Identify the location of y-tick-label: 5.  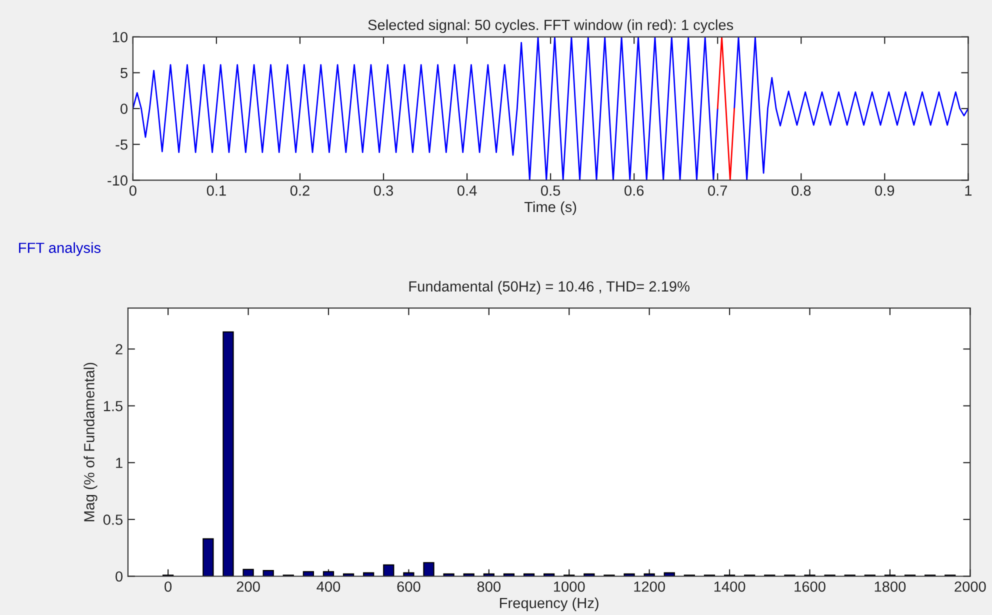
(124, 73).